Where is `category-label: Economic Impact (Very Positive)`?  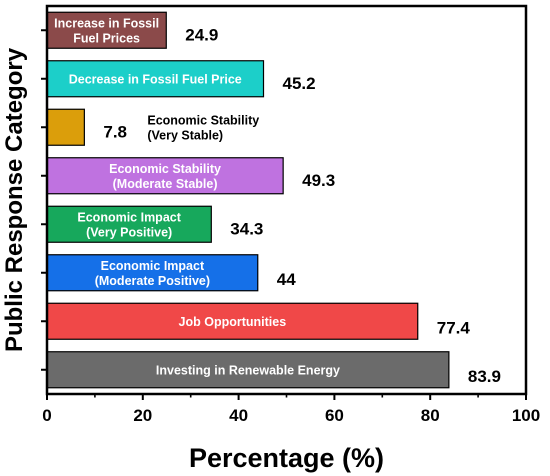
category-label: Economic Impact (Very Positive) is located at coordinates (129, 224).